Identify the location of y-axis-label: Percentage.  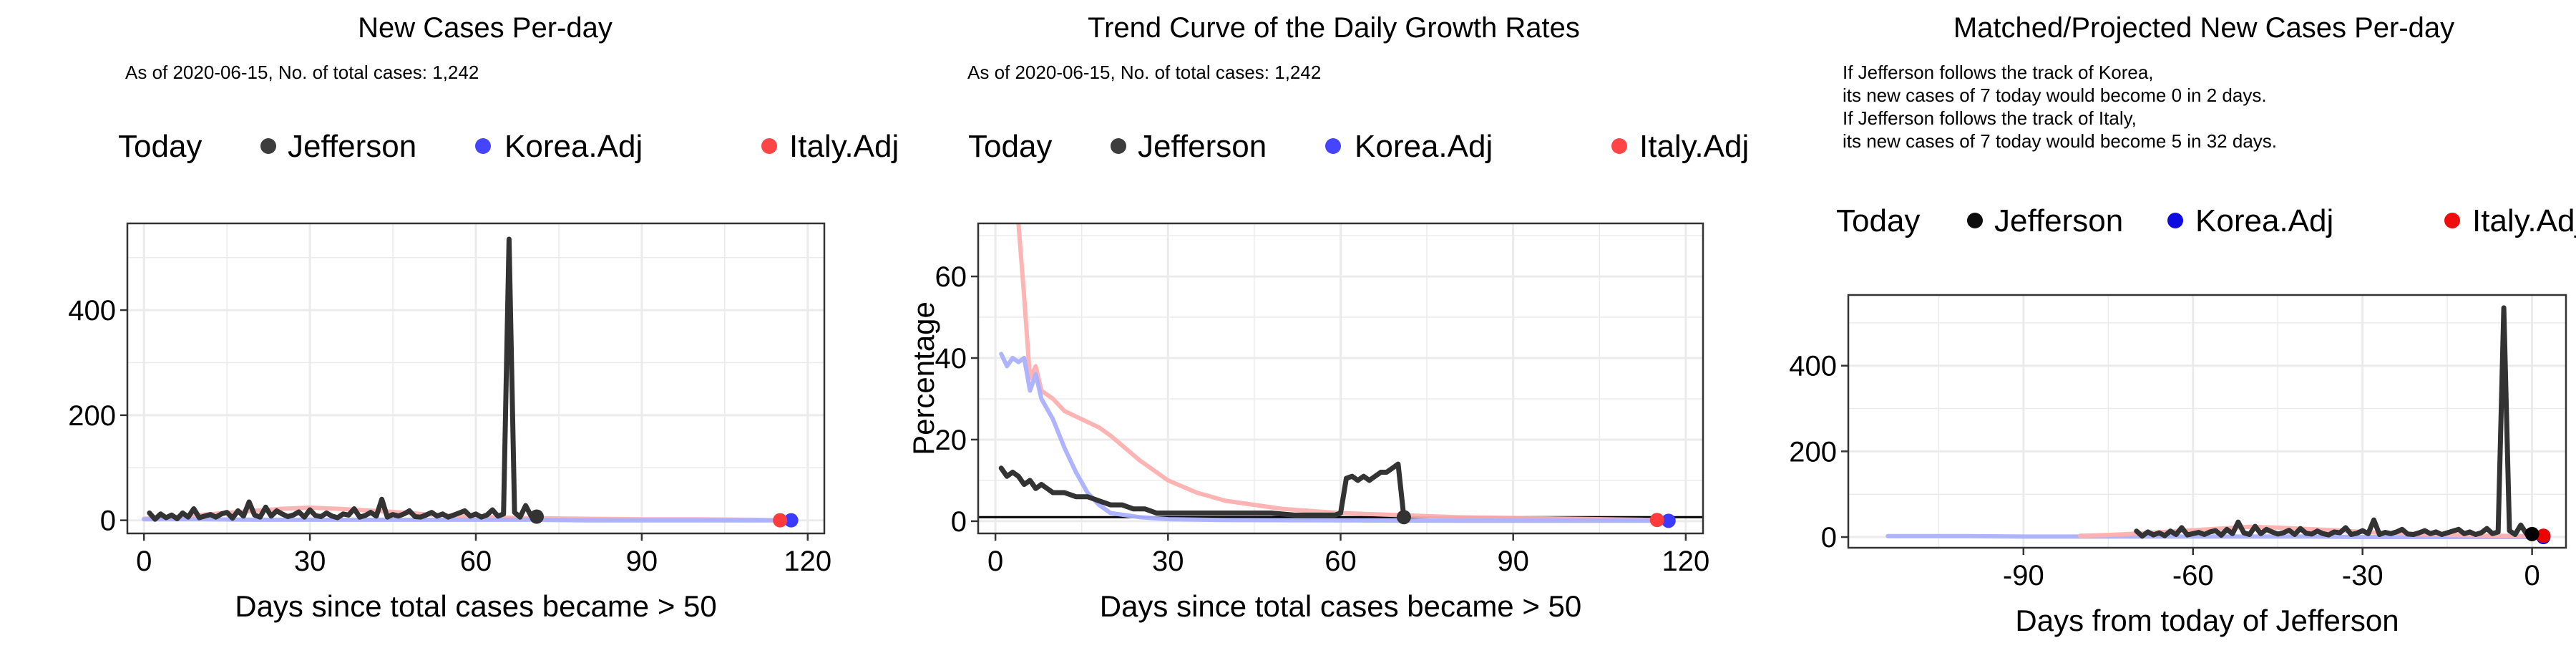
(923, 378).